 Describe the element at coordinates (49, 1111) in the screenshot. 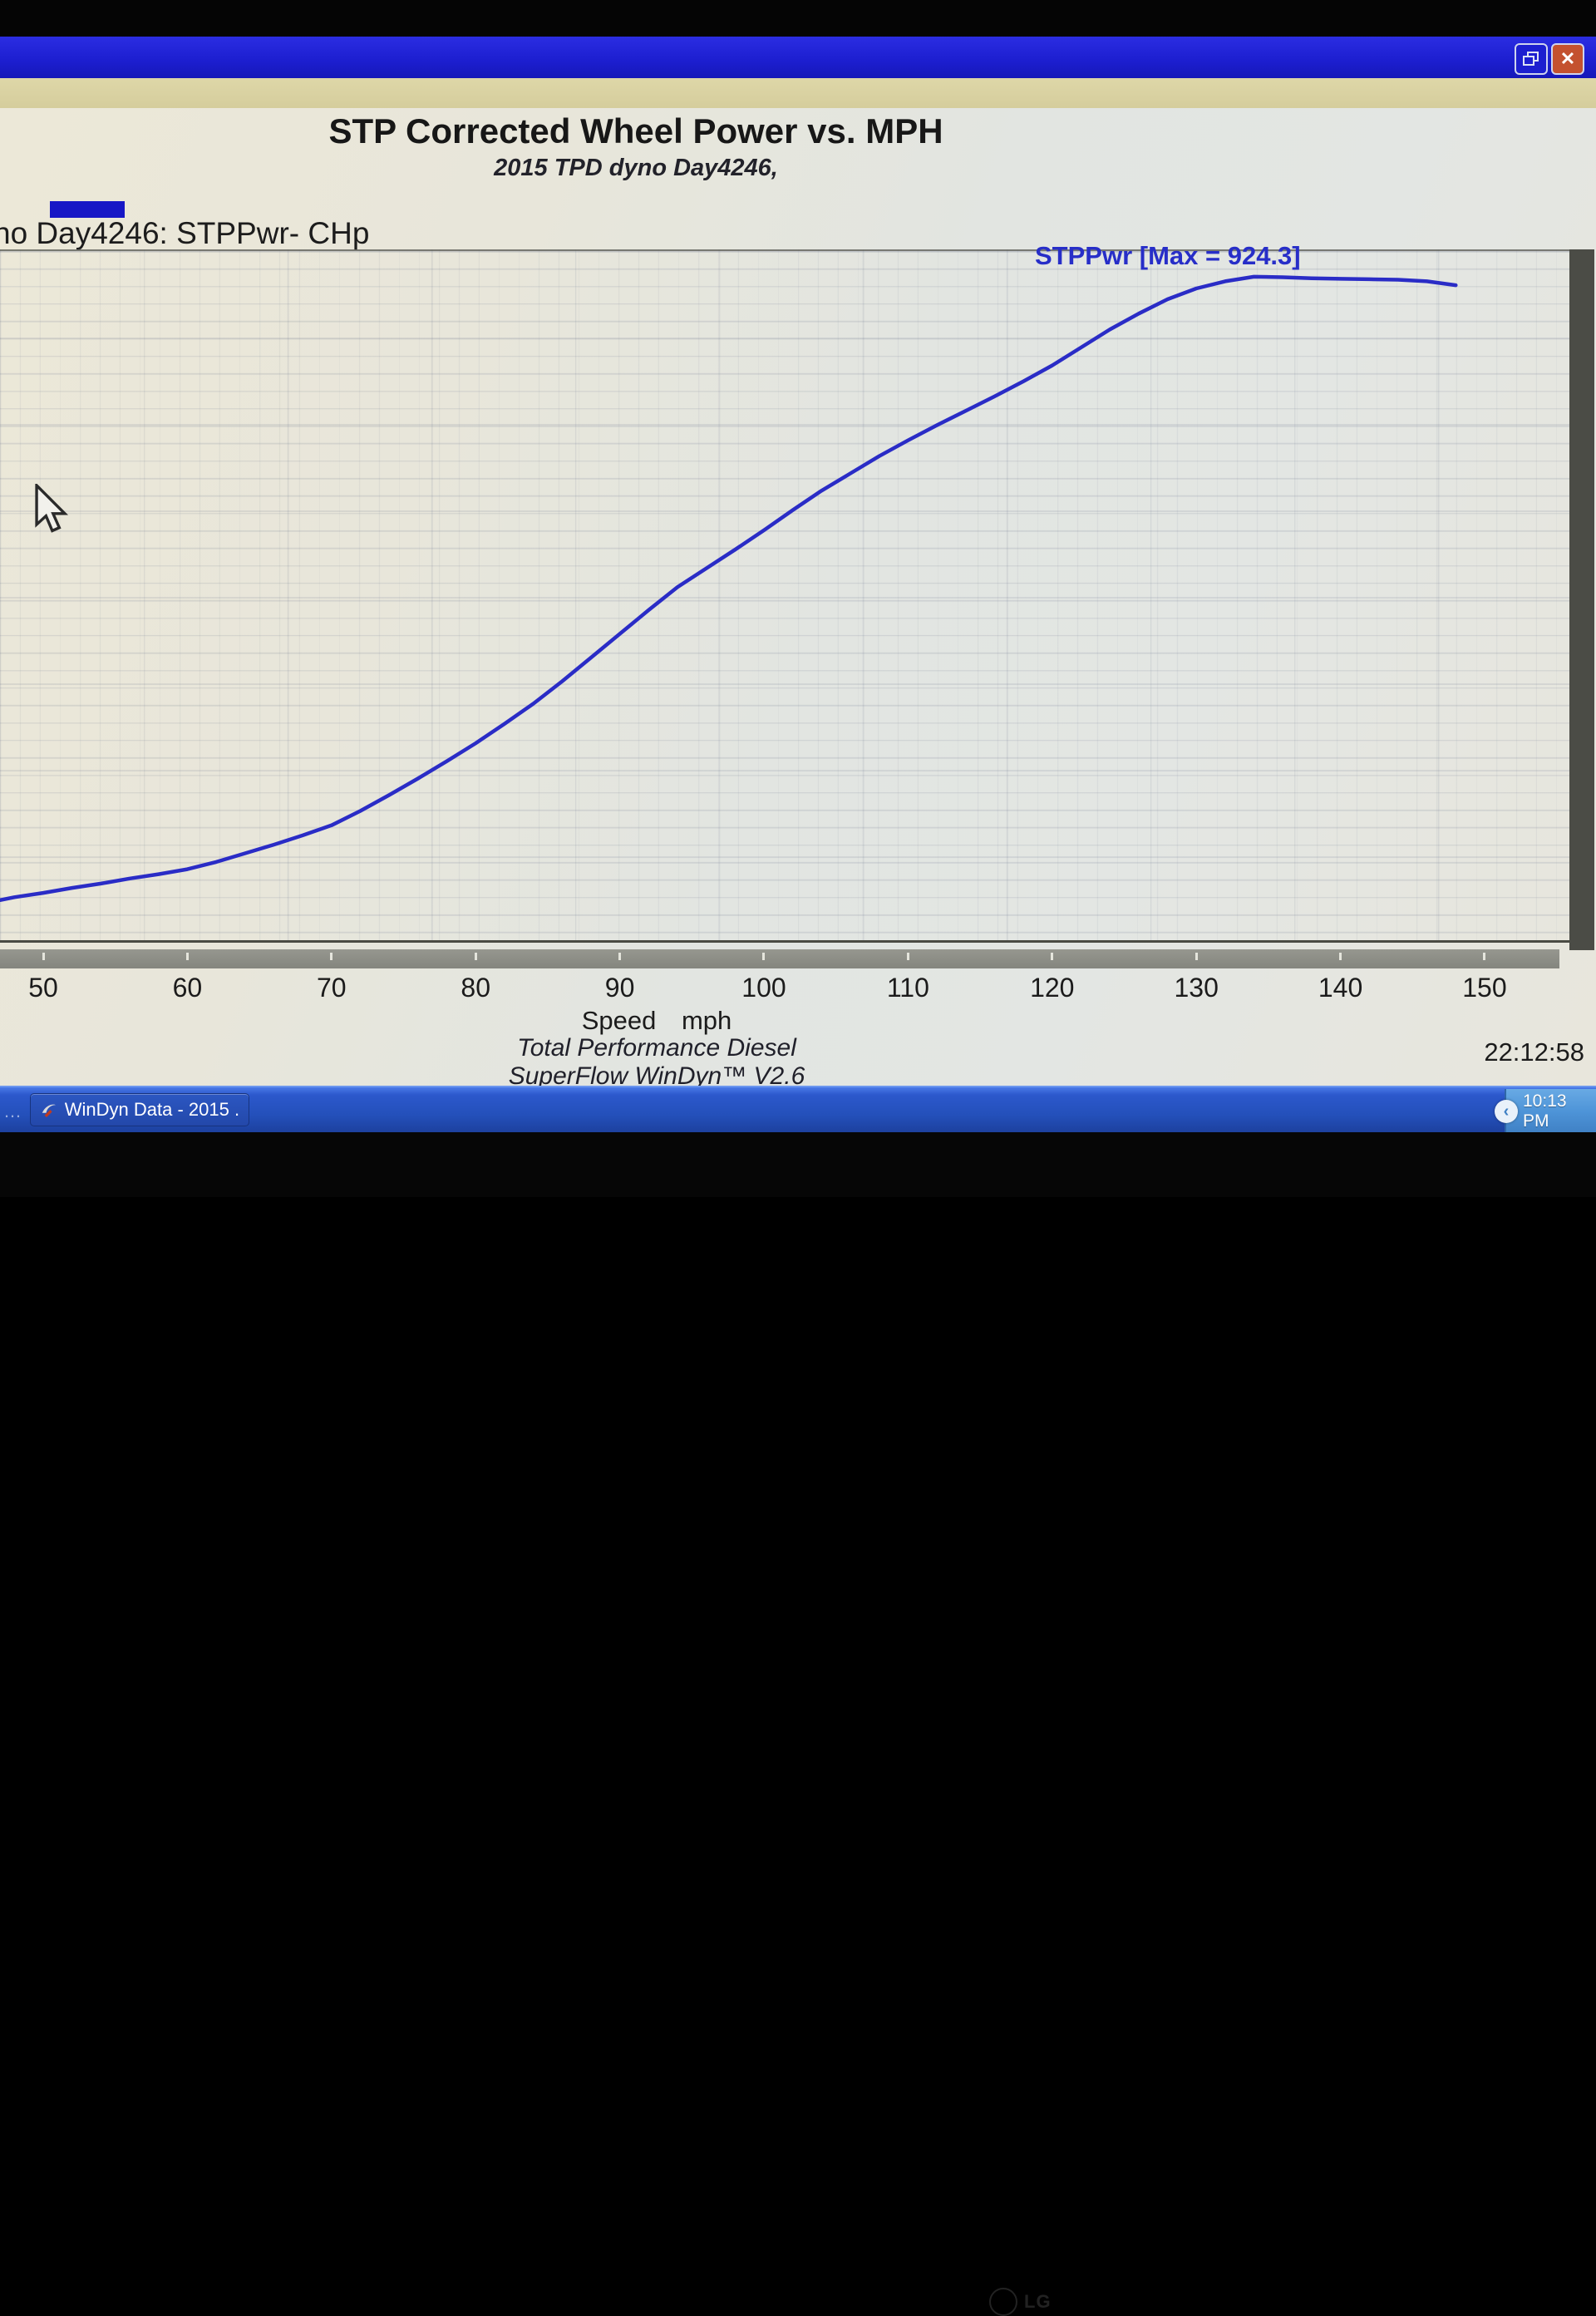

I see `windyn-app-icon` at that location.